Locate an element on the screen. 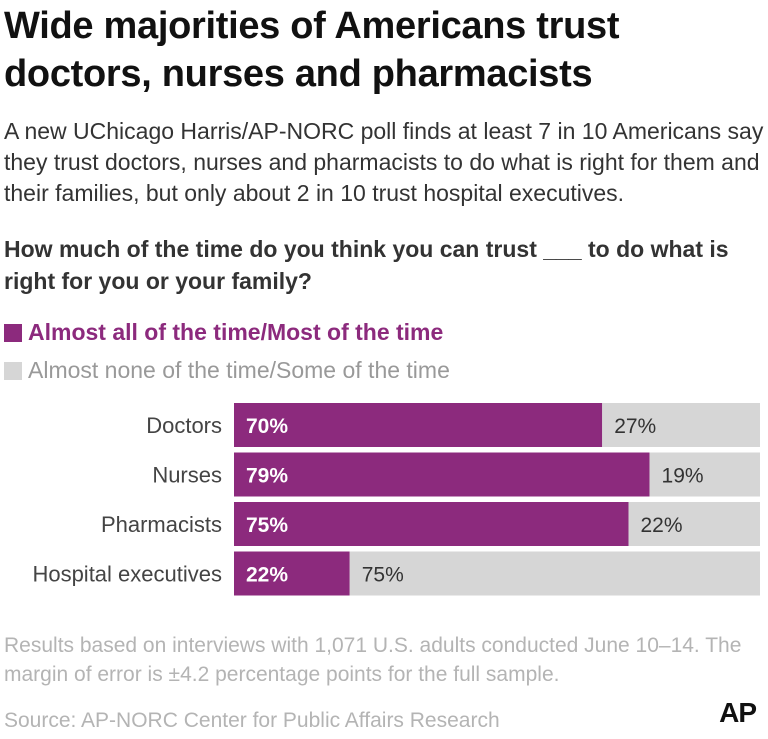  data-label-some-pharmacists: 22% is located at coordinates (662, 525).